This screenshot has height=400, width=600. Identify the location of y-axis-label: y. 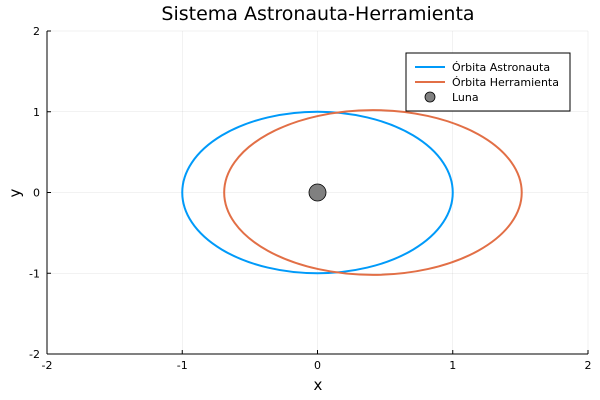
(15, 192).